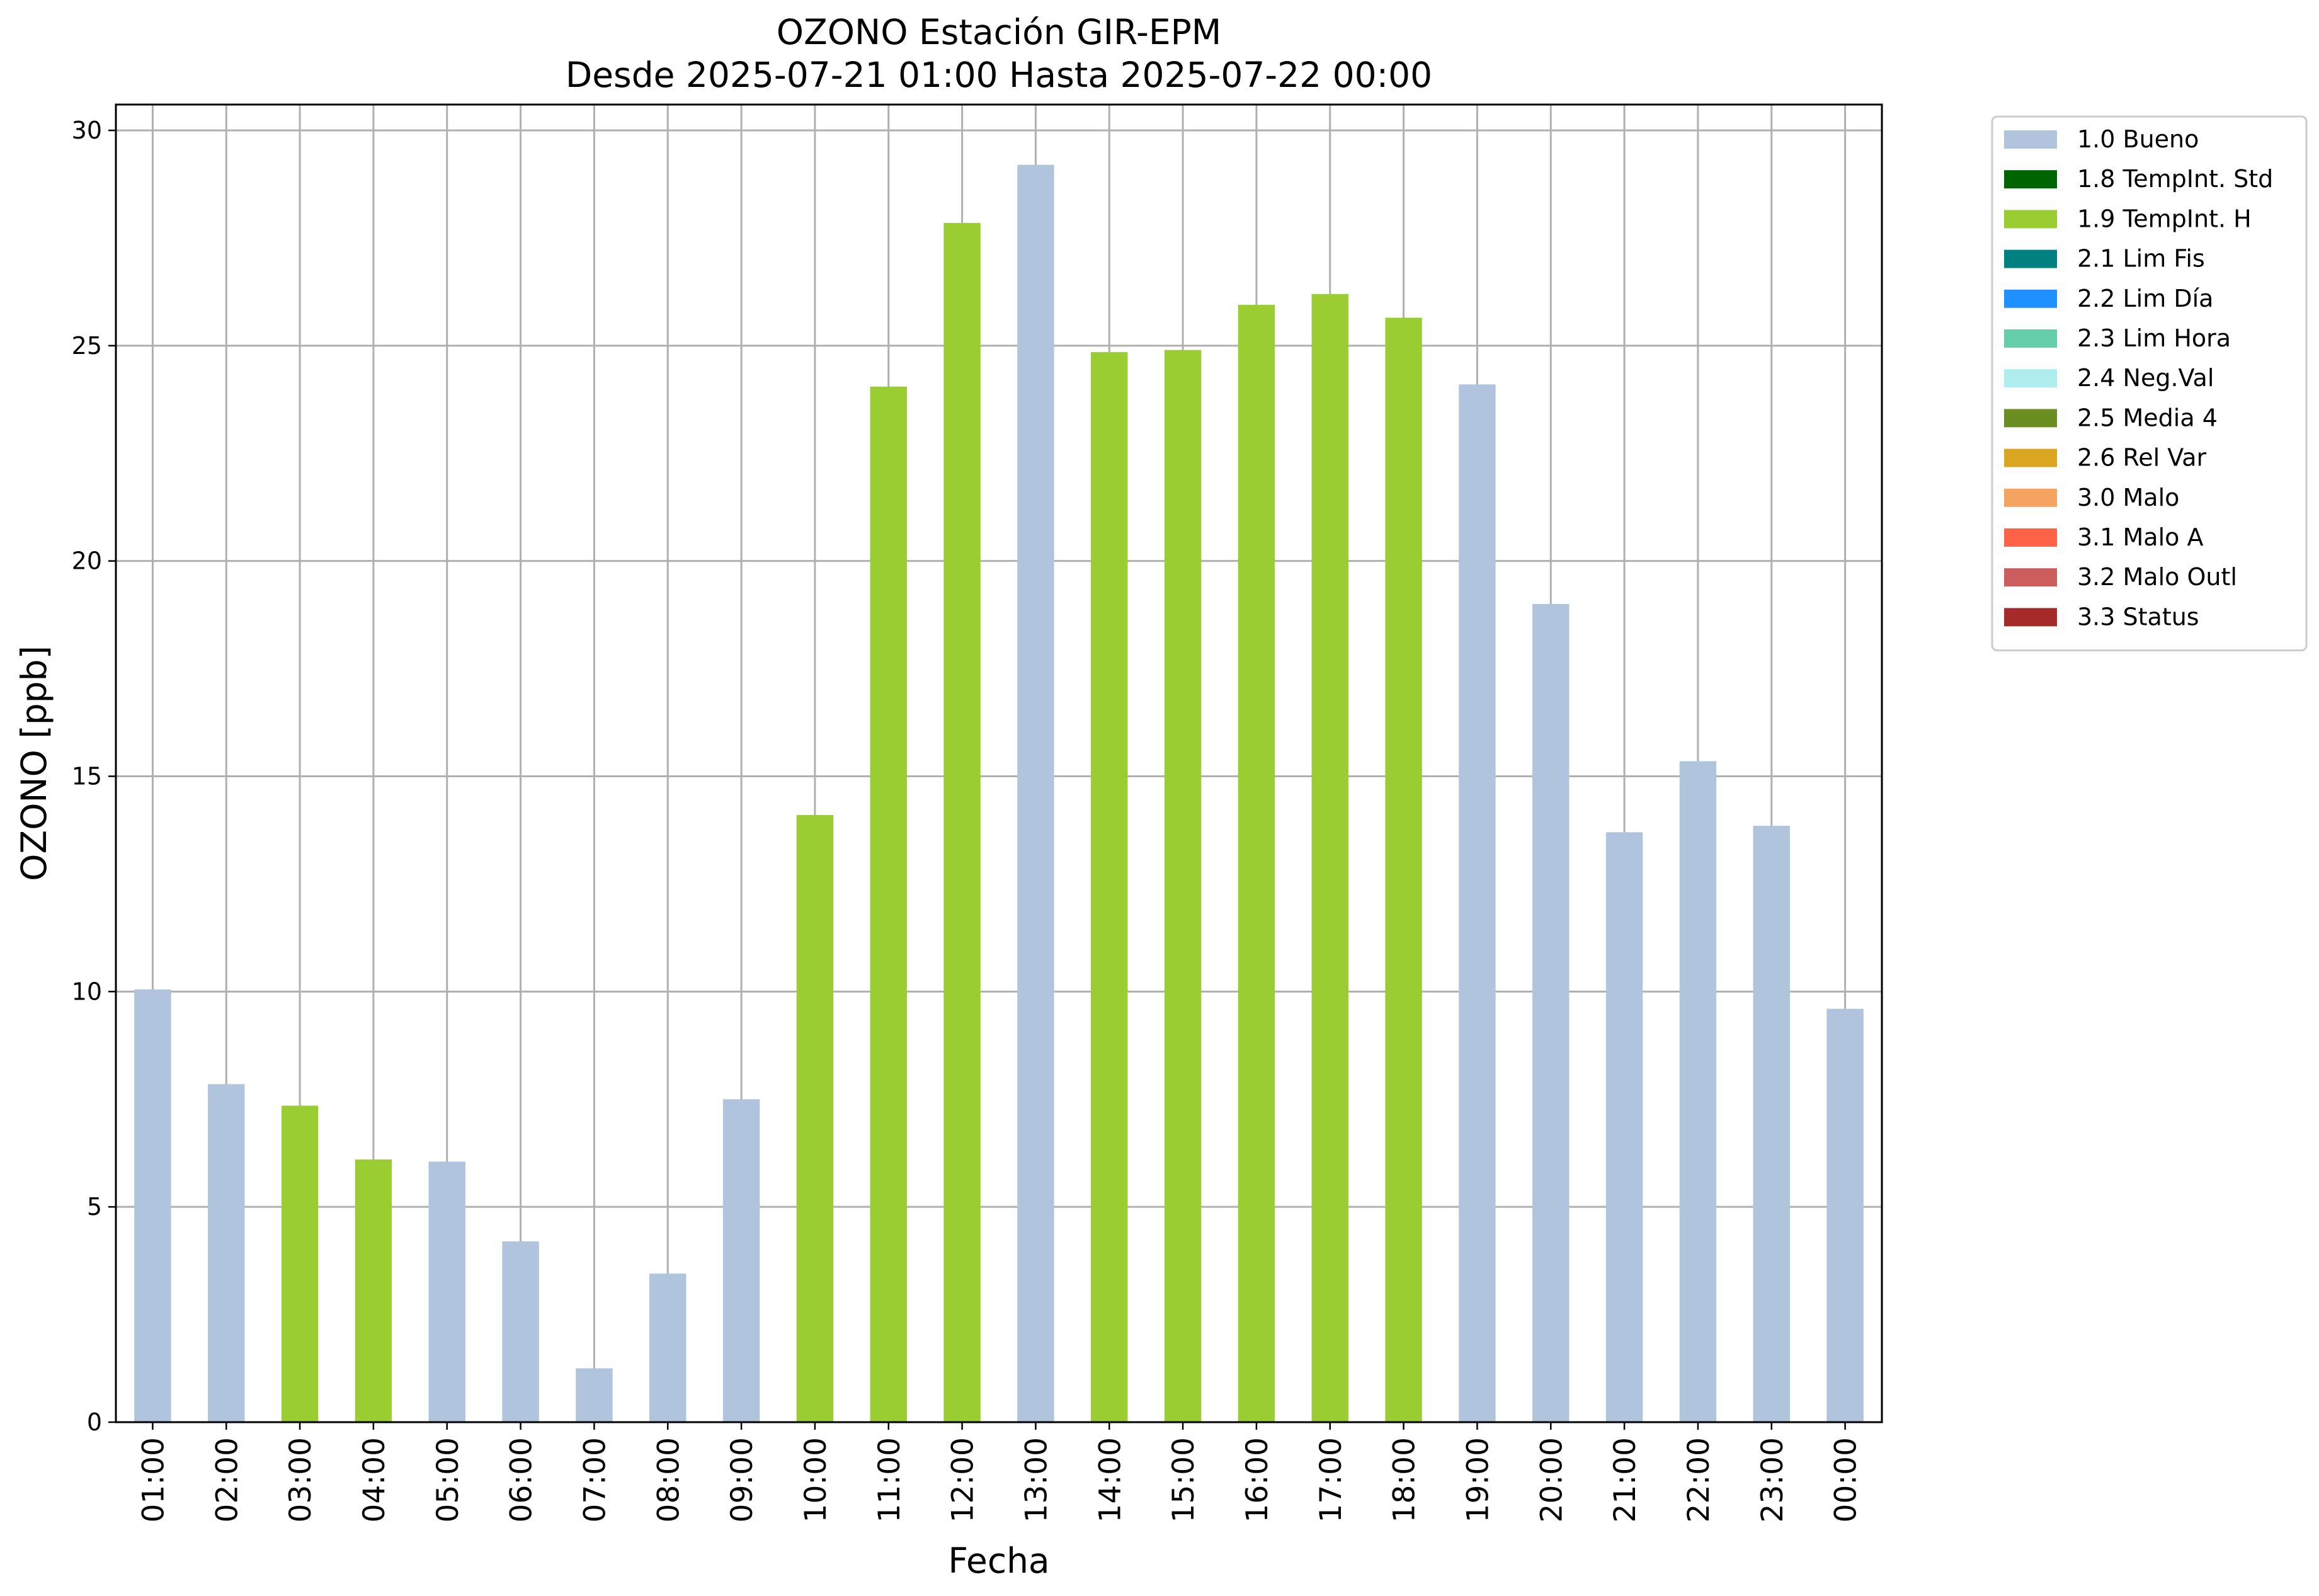 This screenshot has height=1596, width=2319. I want to click on legend-entry: 1.8 TempInt. Std, so click(2175, 179).